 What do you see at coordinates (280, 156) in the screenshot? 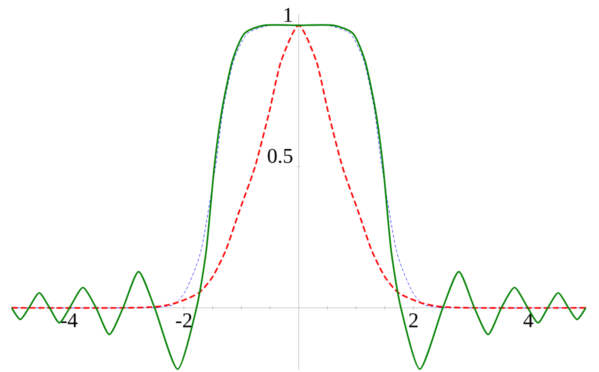
I see `y-tick-label: 0.5` at bounding box center [280, 156].